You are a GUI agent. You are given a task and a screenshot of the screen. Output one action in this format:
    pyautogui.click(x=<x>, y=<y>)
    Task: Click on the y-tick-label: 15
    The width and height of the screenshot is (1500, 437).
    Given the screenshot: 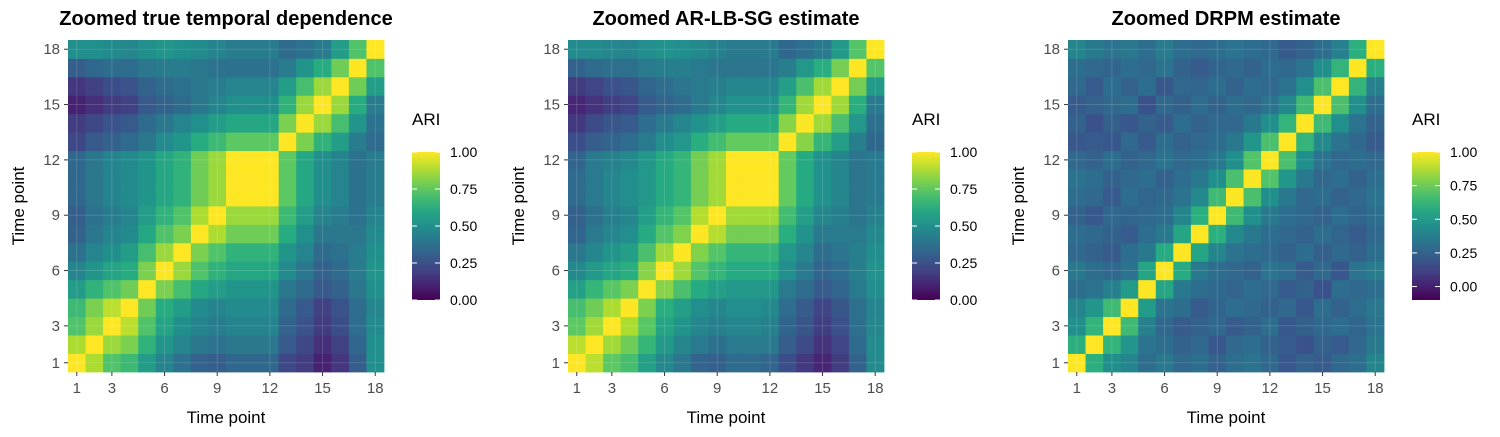 What is the action you would take?
    pyautogui.click(x=551, y=105)
    